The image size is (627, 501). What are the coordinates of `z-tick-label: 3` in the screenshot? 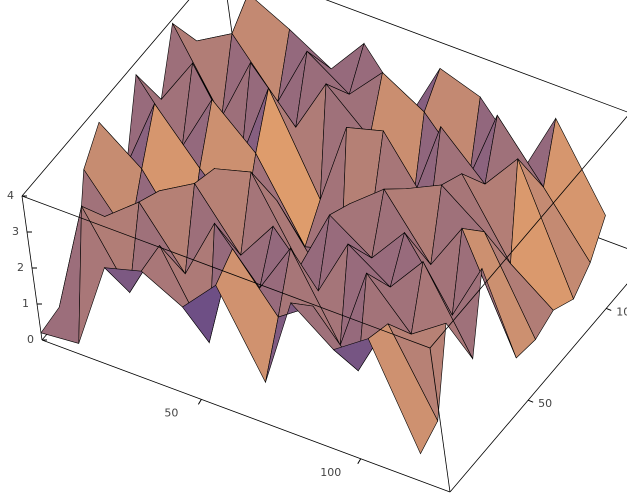 It's located at (15, 231).